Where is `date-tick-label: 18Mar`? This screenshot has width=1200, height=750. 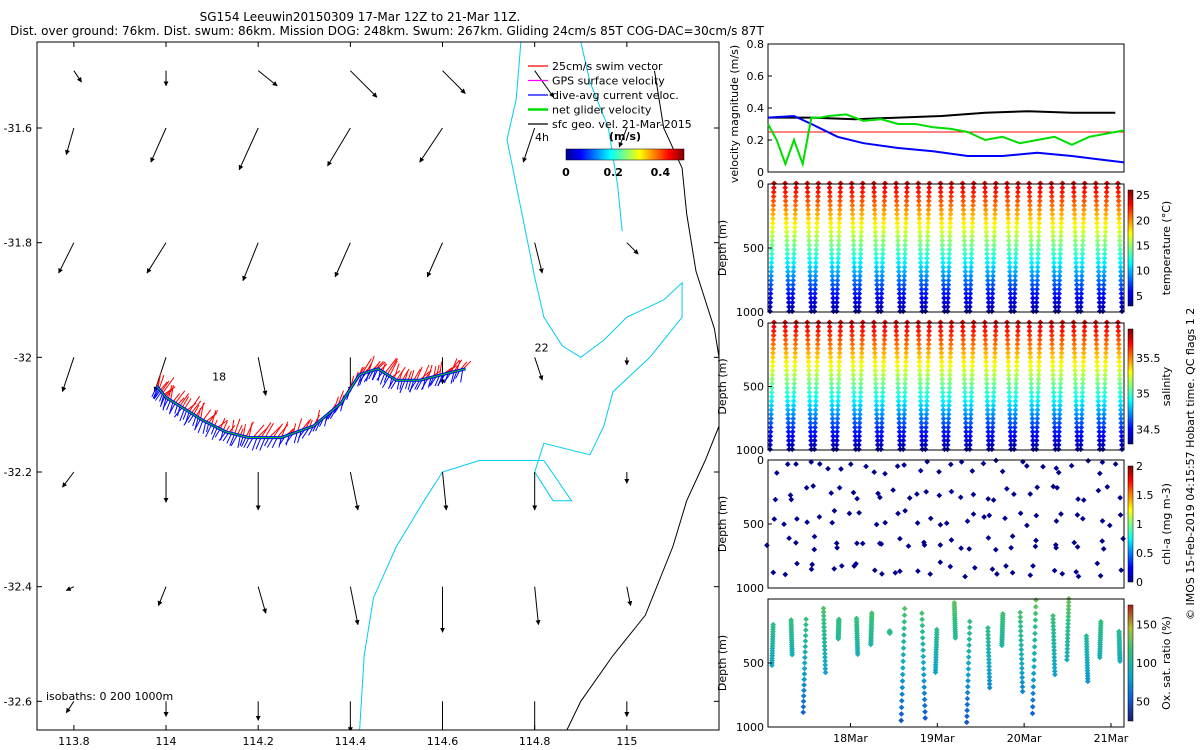 date-tick-label: 18Mar is located at coordinates (850, 738).